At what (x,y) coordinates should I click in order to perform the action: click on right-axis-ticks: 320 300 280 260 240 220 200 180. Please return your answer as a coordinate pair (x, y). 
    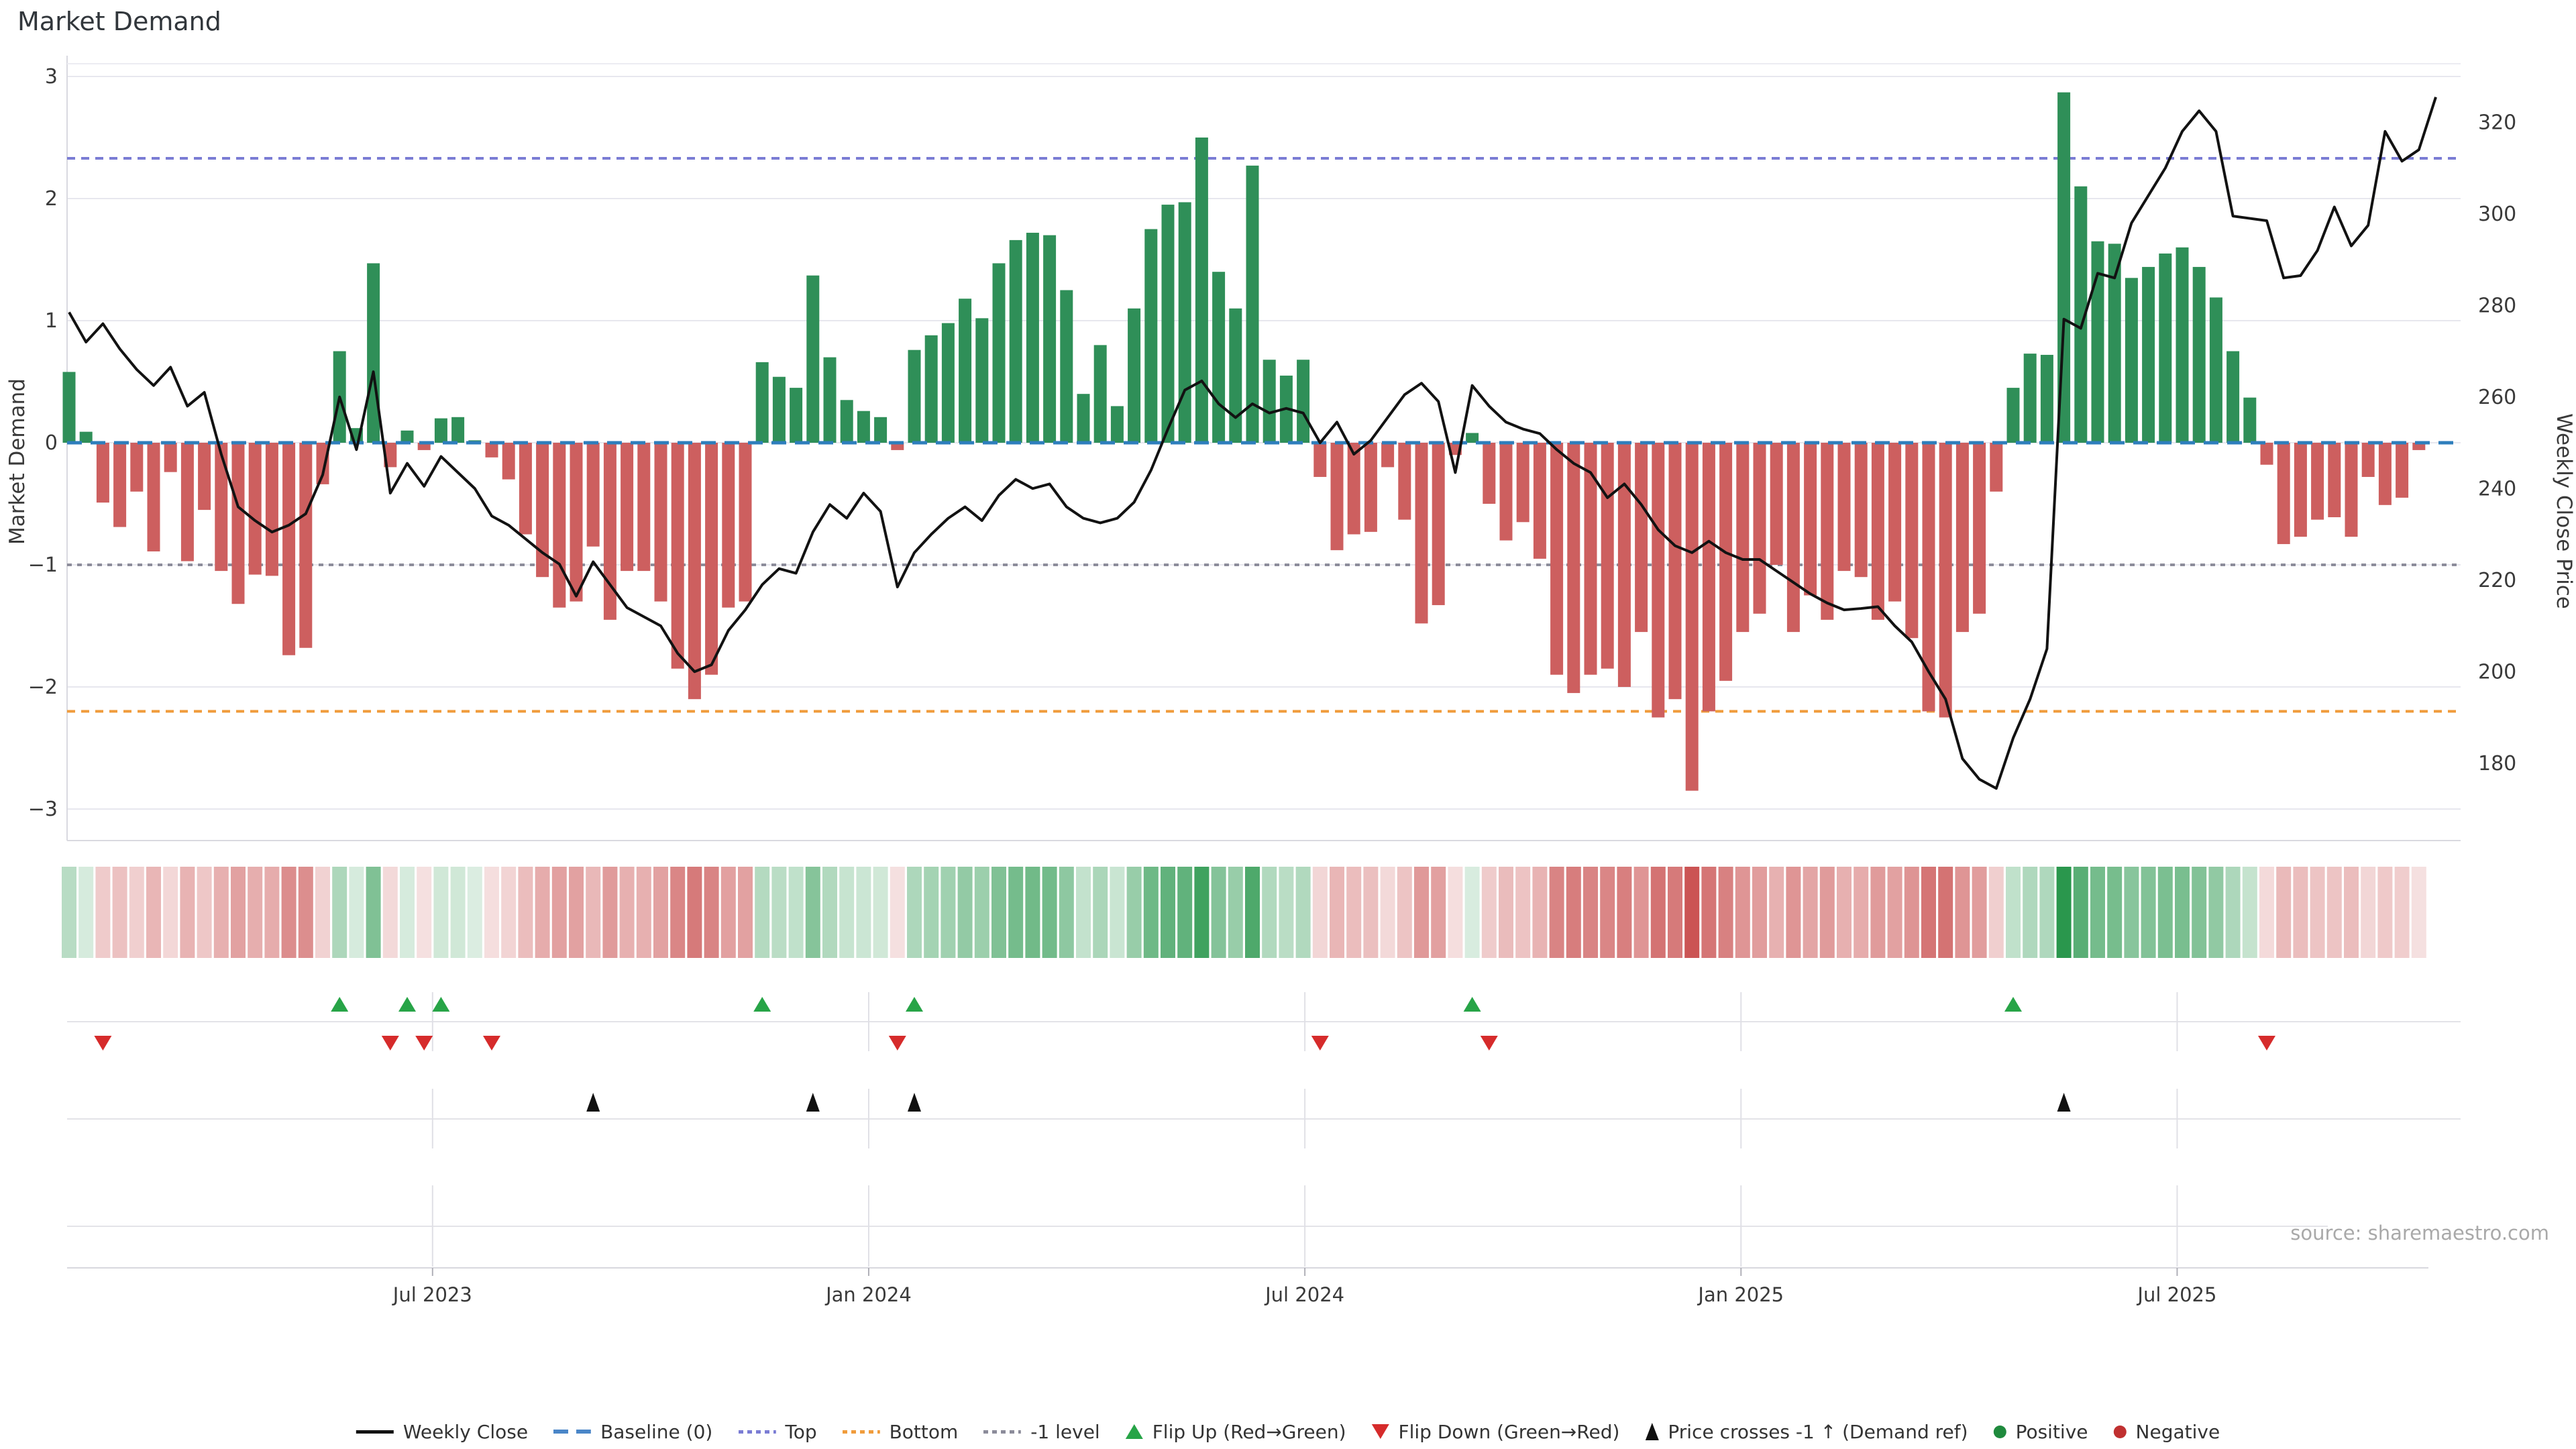
    Looking at the image, I should click on (2497, 443).